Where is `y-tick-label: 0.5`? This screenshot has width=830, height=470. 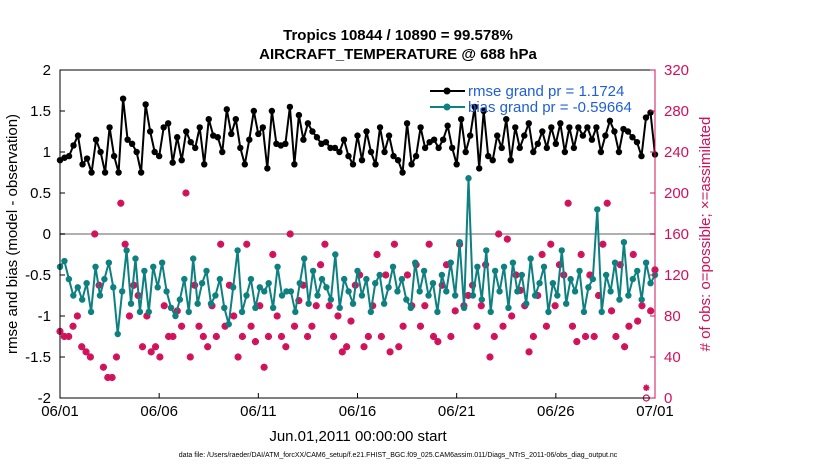 y-tick-label: 0.5 is located at coordinates (40, 193).